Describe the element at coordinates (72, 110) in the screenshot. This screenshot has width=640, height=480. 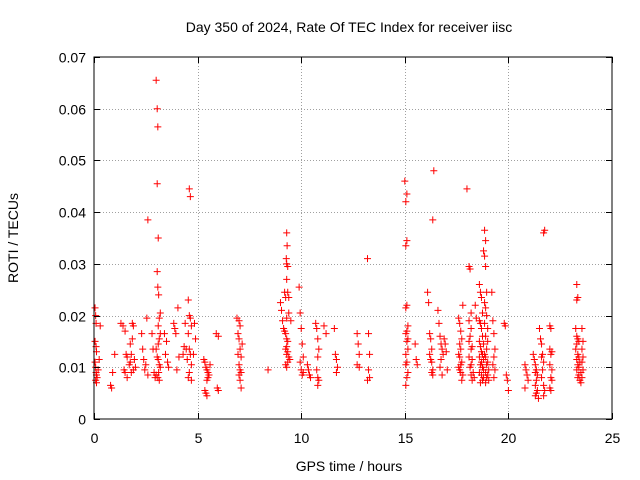
I see `y-tick-label: 0.06` at that location.